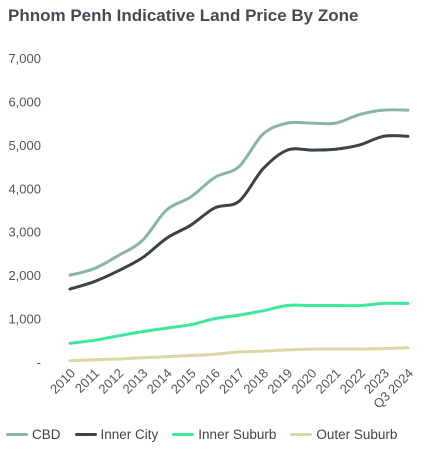 The width and height of the screenshot is (429, 454). Describe the element at coordinates (24, 210) in the screenshot. I see `y-axis-ticks: - 1,000 2,000 3,000 4,000 5,000 6,000 7,000` at that location.